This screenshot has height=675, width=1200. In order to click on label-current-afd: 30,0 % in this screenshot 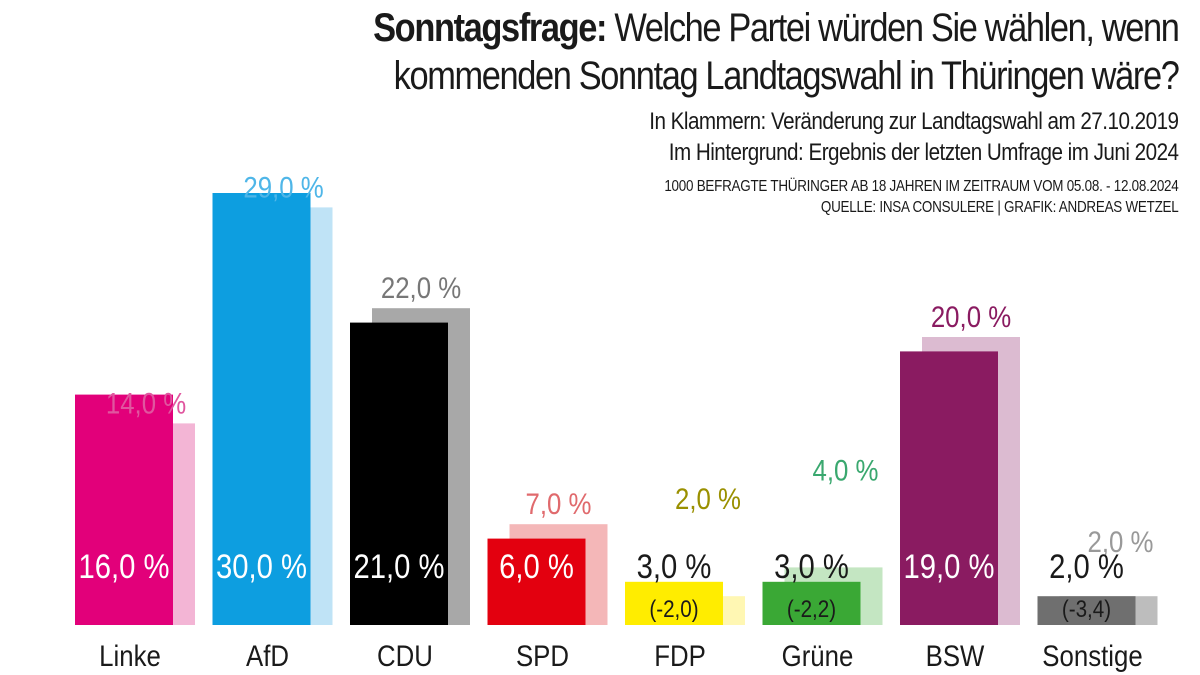, I will do `click(261, 566)`.